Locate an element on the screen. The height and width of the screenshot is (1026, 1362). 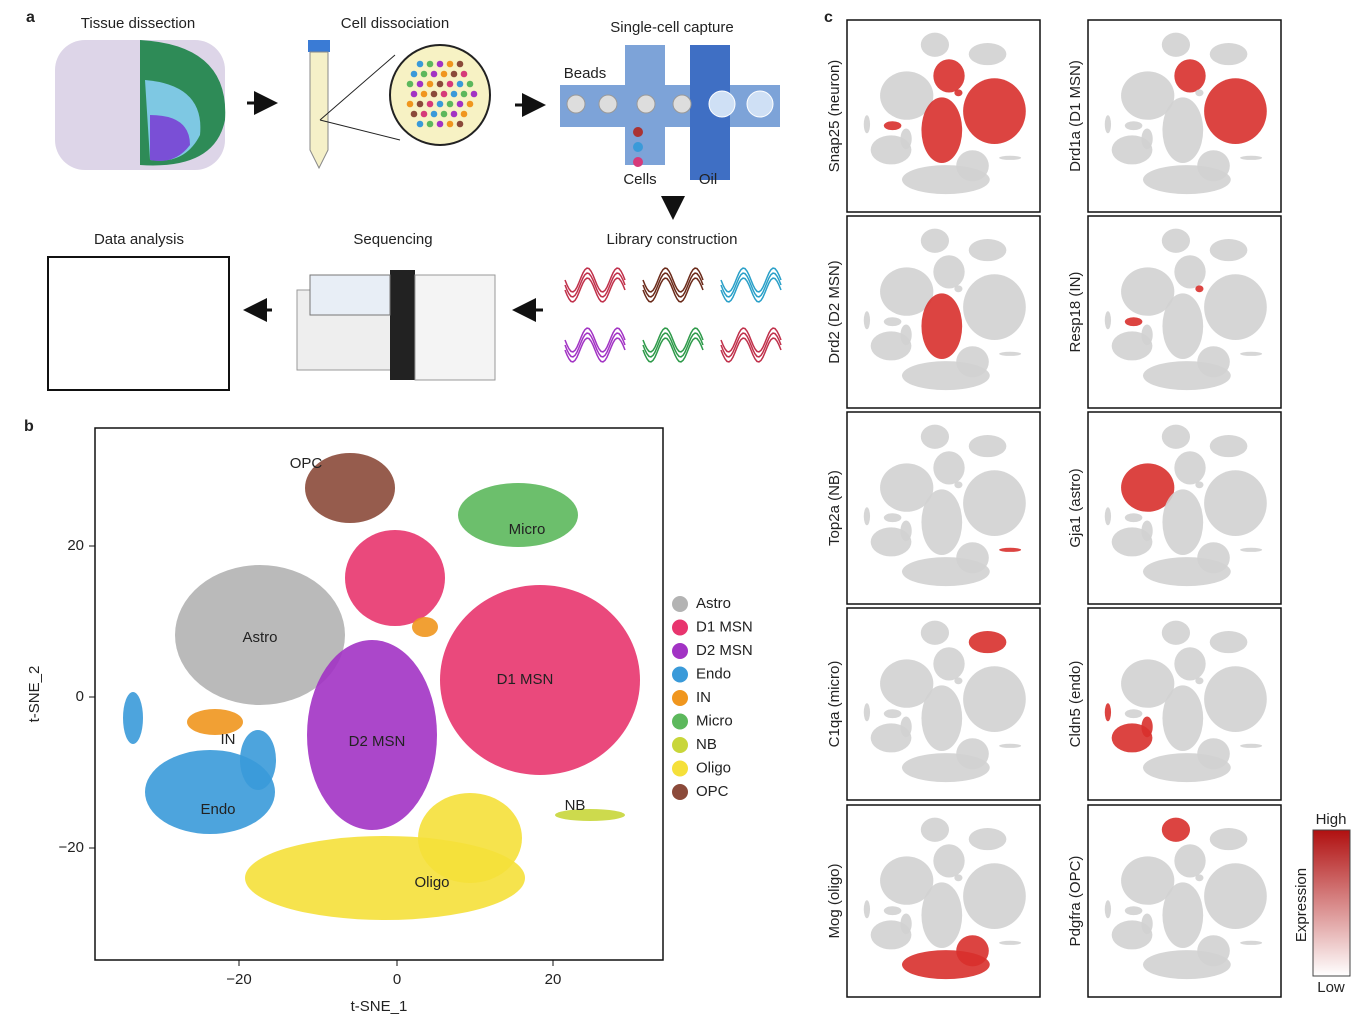
cluster-label: Astro is located at coordinates (259, 637).